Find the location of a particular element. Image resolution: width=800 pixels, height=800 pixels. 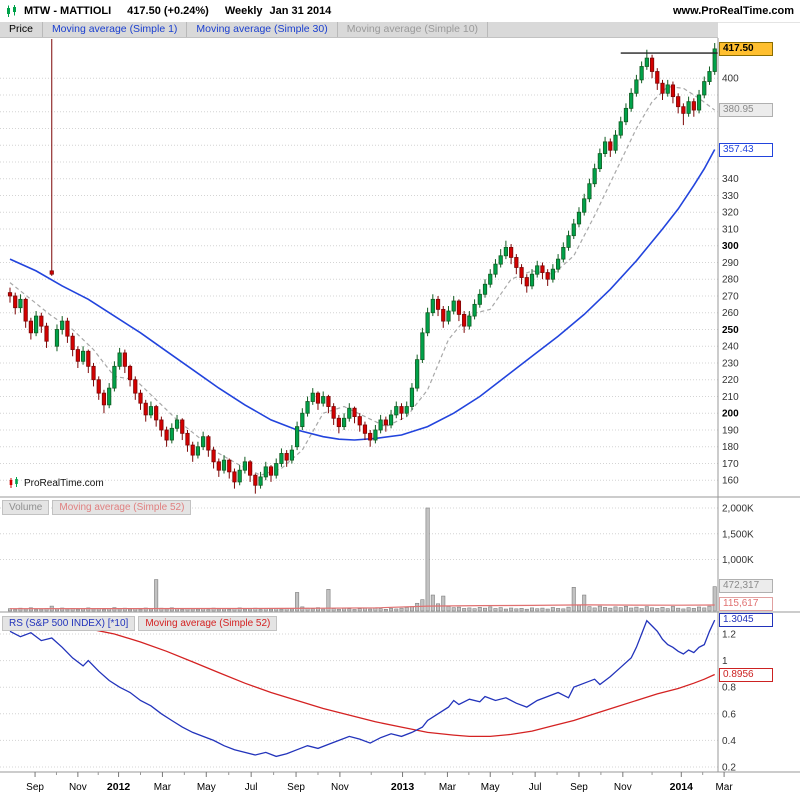

svg-text: 1.2 is located at coordinates (729, 635).